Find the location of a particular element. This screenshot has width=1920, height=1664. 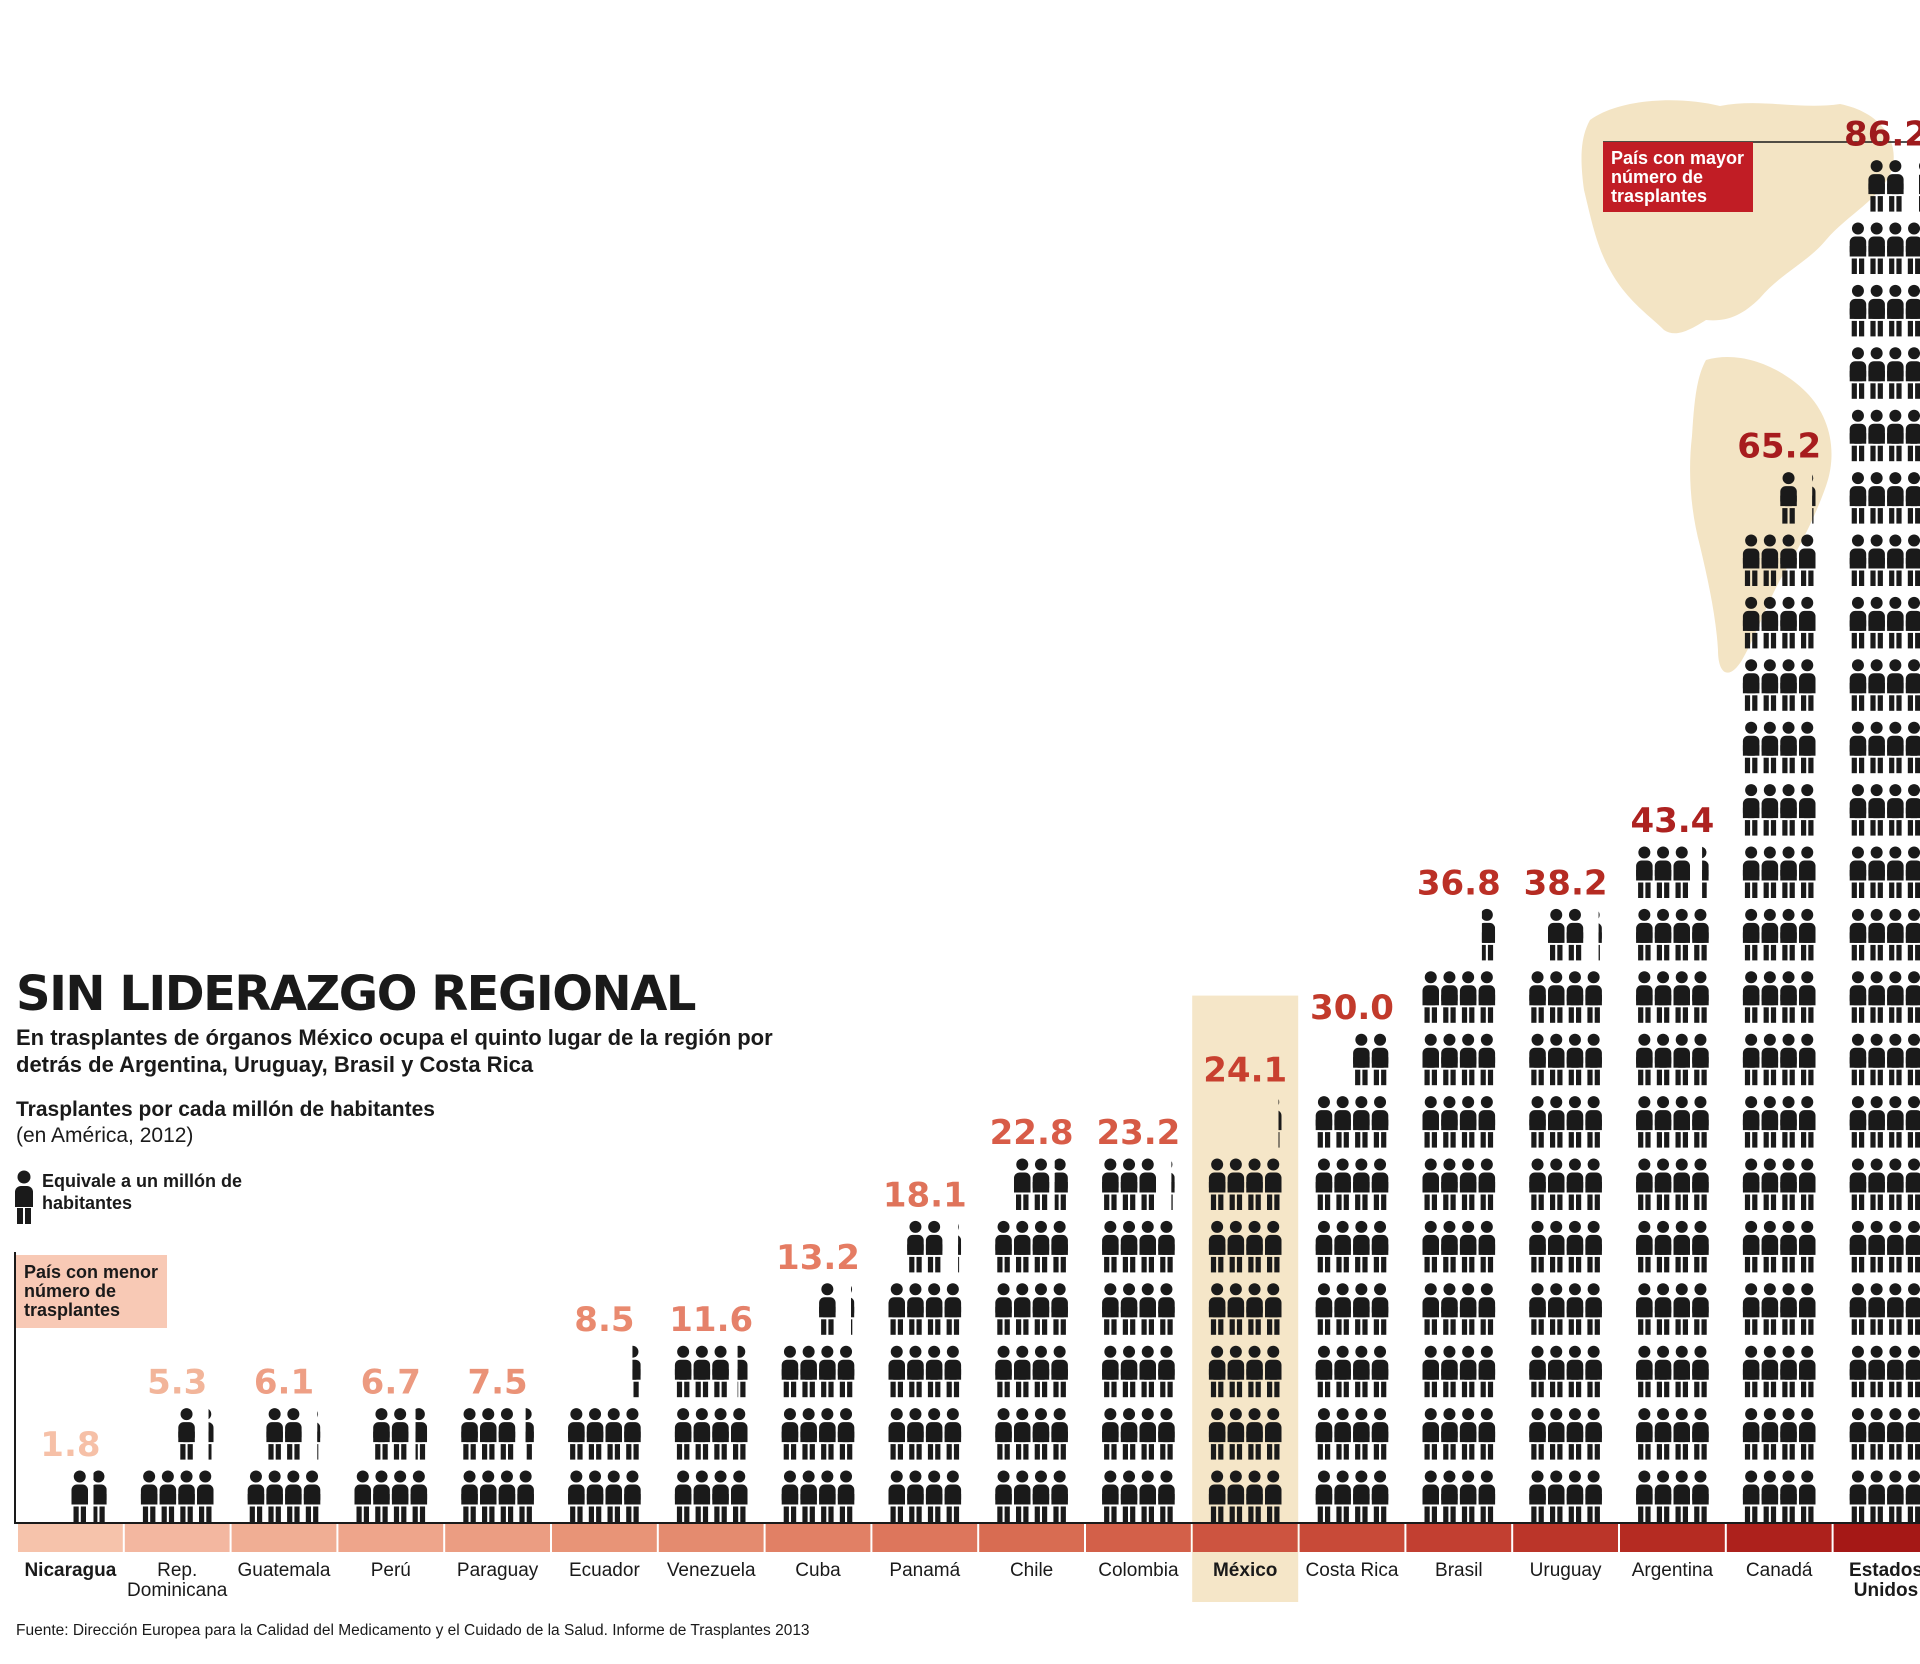

chart-title: SIN LIDERAZGO REGIONAL is located at coordinates (356, 994).